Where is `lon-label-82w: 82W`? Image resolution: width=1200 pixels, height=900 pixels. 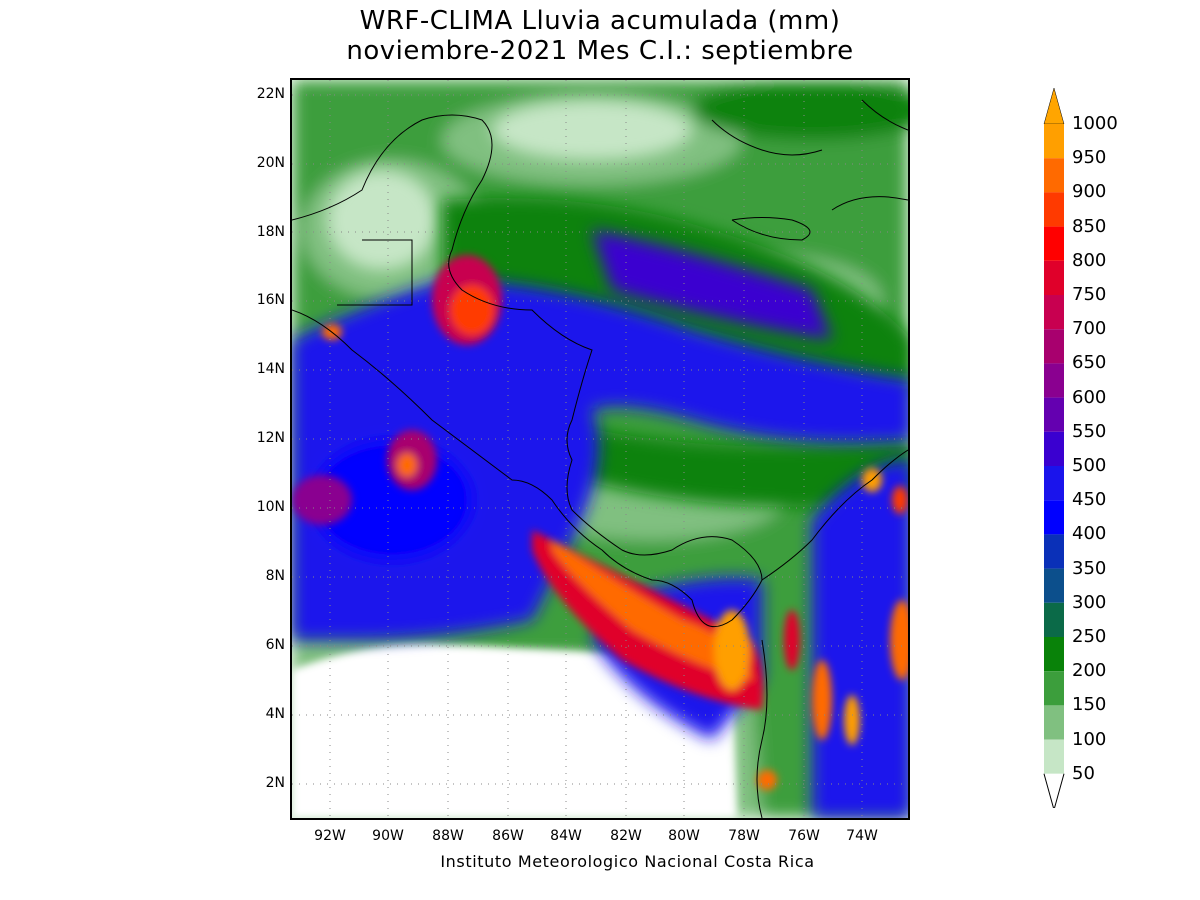
lon-label-82w: 82W is located at coordinates (626, 836).